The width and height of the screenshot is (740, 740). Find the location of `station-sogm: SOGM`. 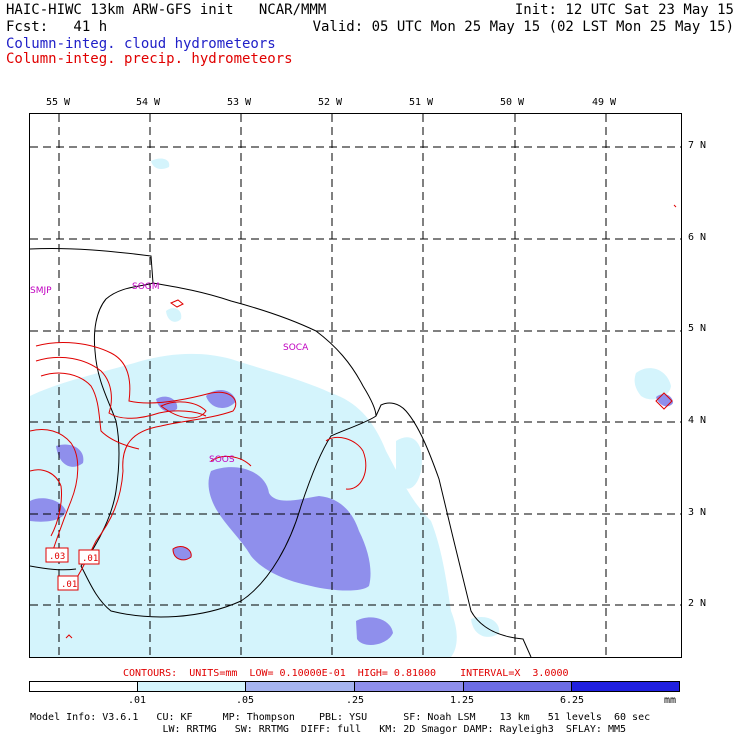

station-sogm: SOGM is located at coordinates (146, 287).